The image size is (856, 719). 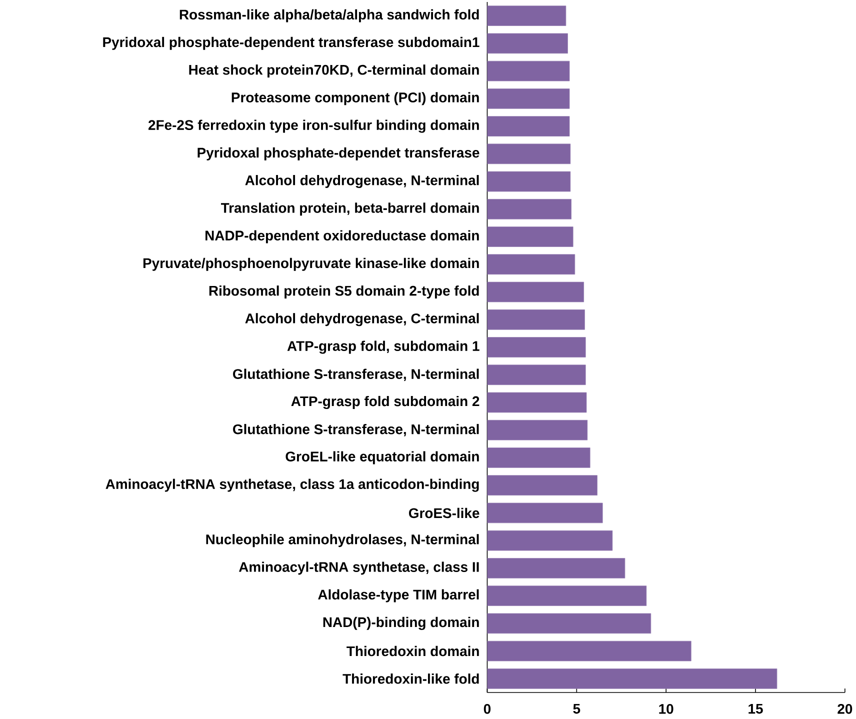 What do you see at coordinates (311, 264) in the screenshot?
I see `y-tick-label: Pyruvate/phosphoenolpyruvate kinase-like domain` at bounding box center [311, 264].